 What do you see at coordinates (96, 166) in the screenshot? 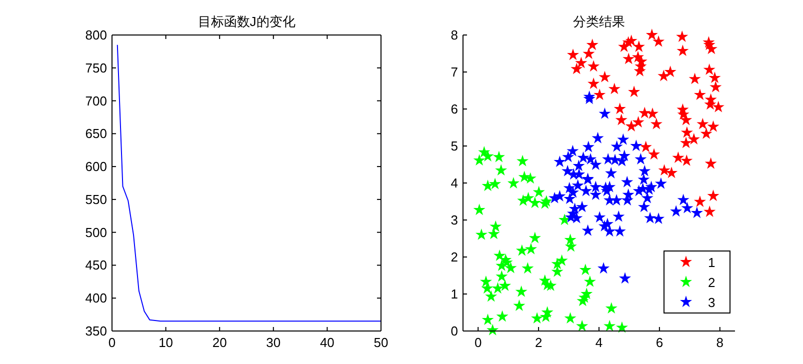
I see `y-tick-label: 600` at bounding box center [96, 166].